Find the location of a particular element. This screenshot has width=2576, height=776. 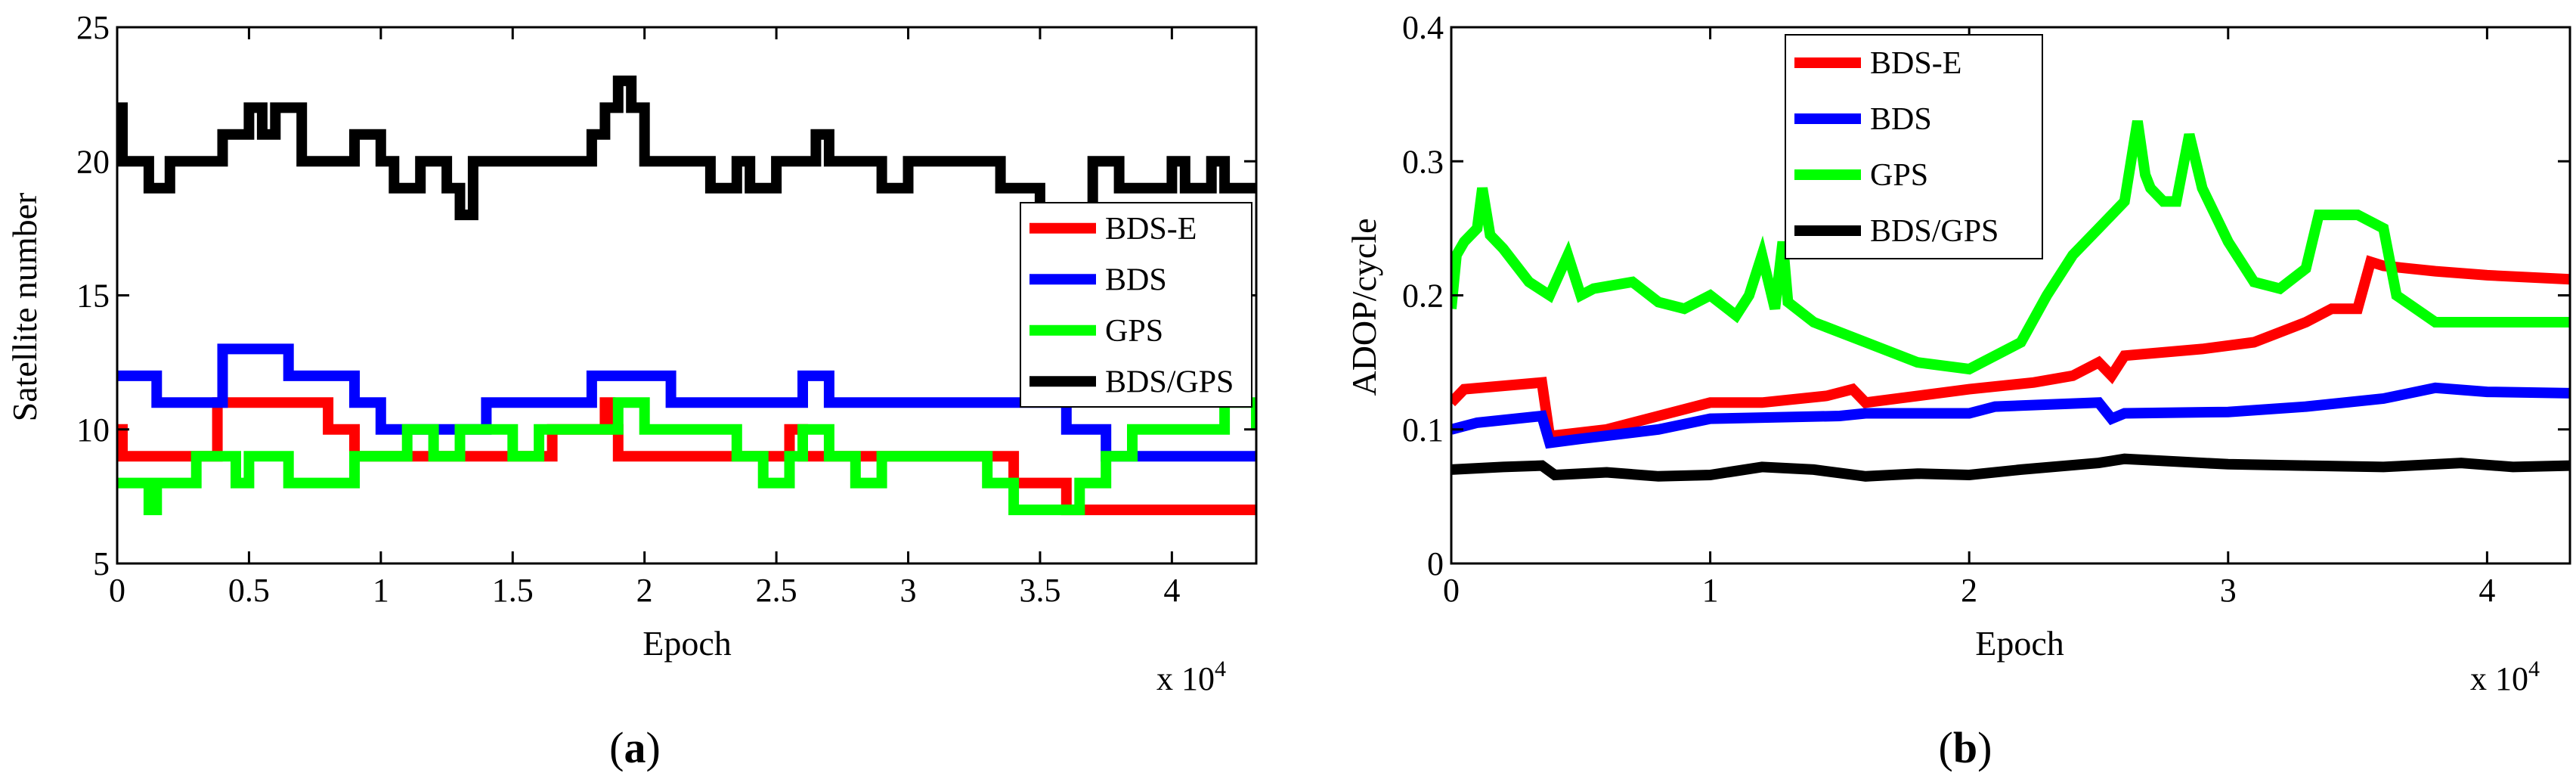

chart-b-series-bds-gps is located at coordinates (2010, 467).